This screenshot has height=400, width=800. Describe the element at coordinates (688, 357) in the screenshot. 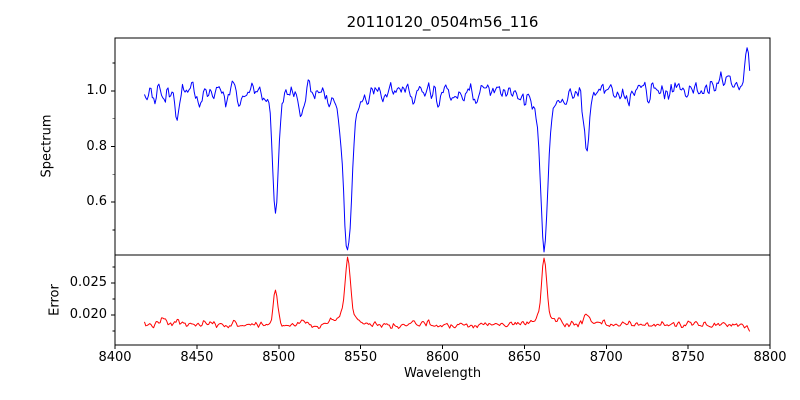

I see `x-tick-label: 8750` at that location.